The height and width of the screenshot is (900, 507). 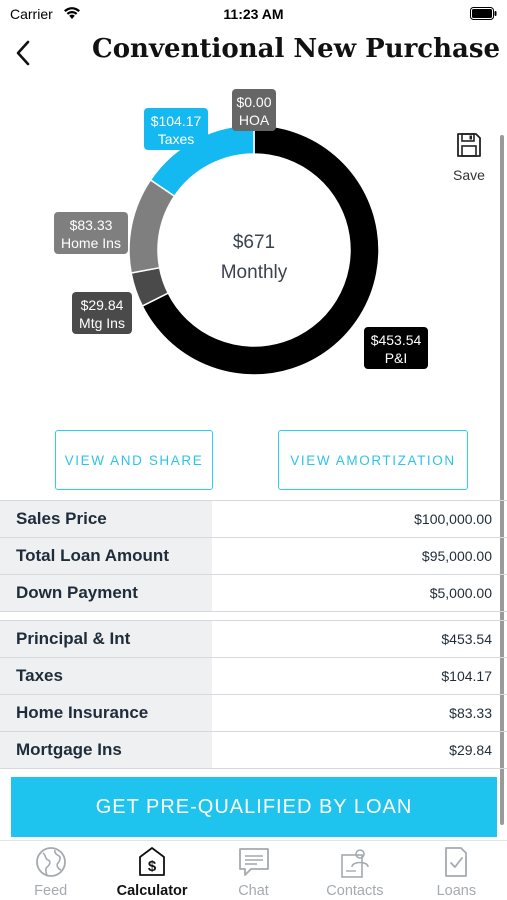 I want to click on principal-int-value: $453.54, so click(x=466, y=639).